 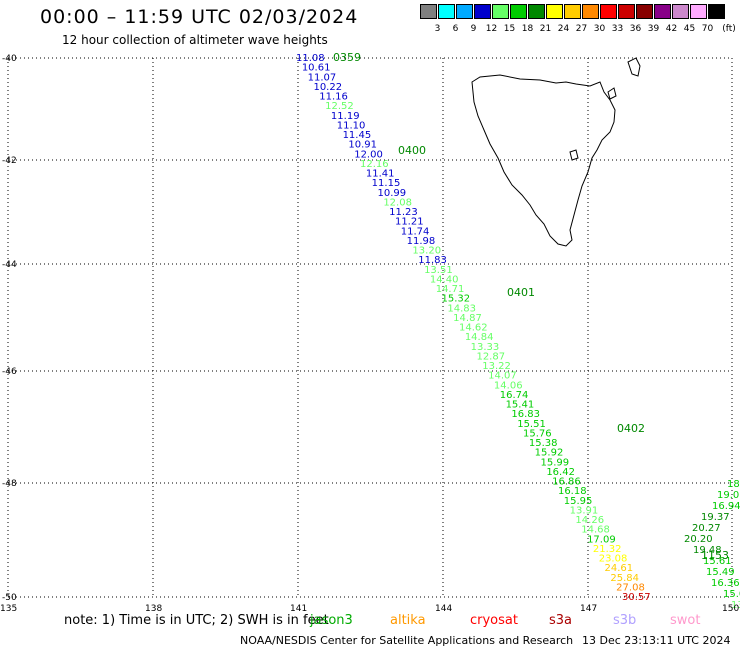 I want to click on wave-height-label: 13.33, so click(x=485, y=347).